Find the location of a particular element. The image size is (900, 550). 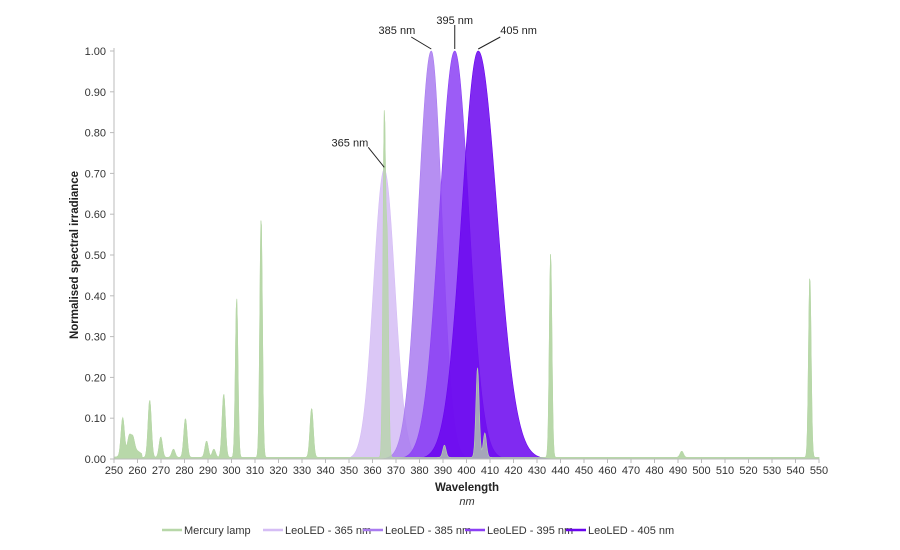

y-tick-label: 0.90 is located at coordinates (95, 93).